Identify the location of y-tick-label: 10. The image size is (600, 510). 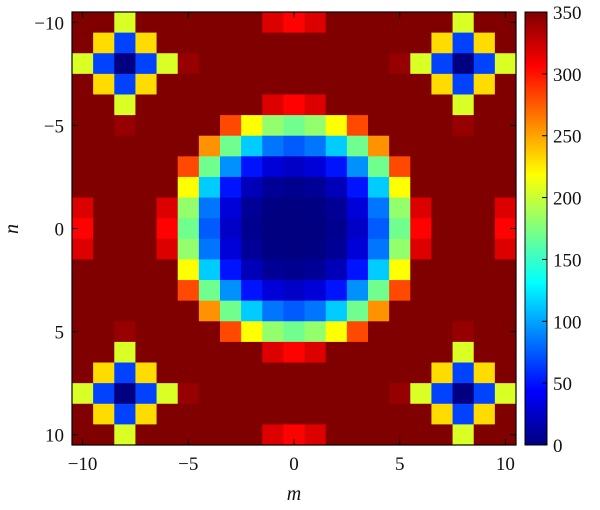
(54, 436).